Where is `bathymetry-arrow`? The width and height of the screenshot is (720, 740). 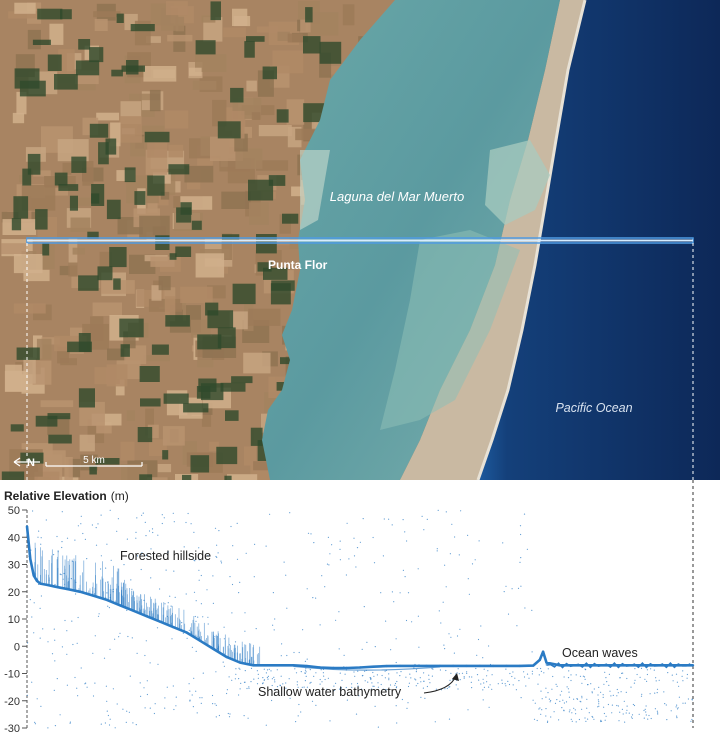
bathymetry-arrow is located at coordinates (440, 684).